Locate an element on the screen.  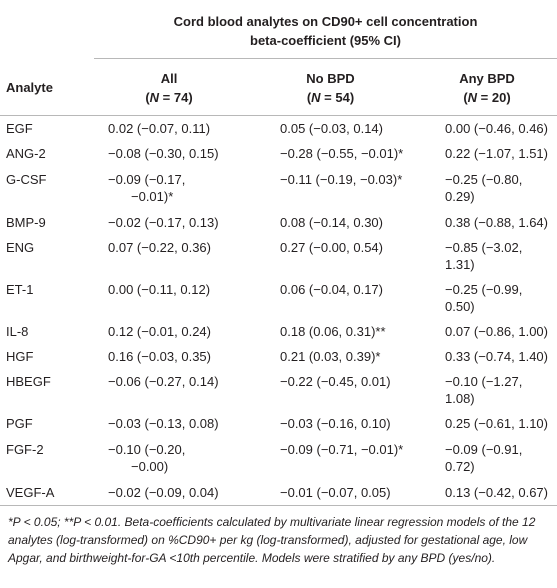
all-cell: −0.10 (−0.20, −0.00) is located at coordinates (169, 458).